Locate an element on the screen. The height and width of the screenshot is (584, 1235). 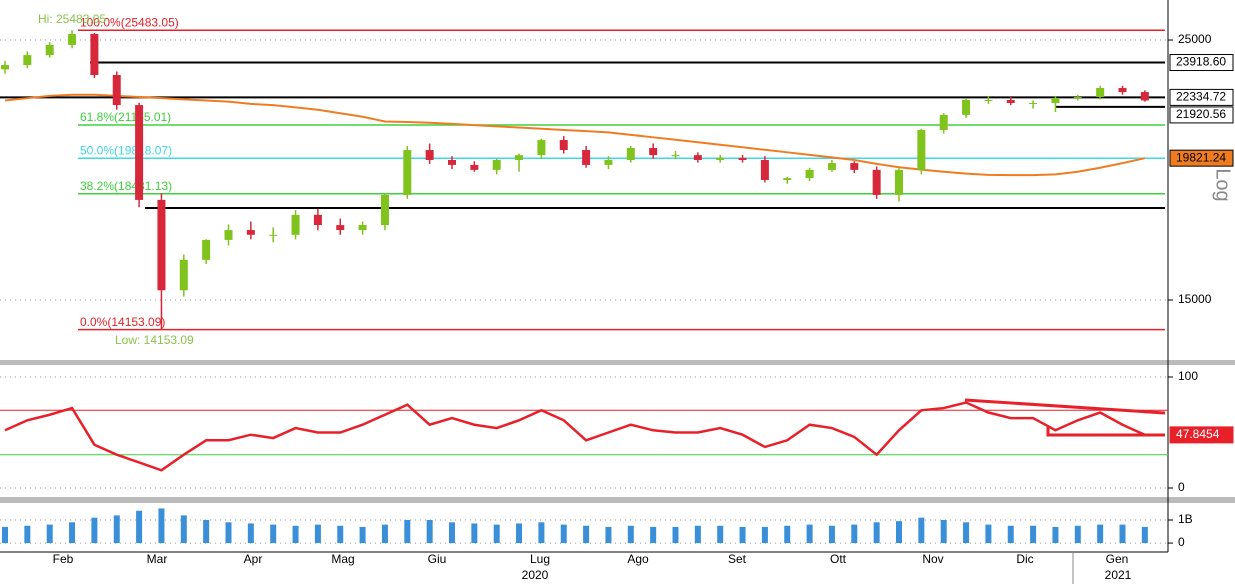
y-tick-label: 1B is located at coordinates (1185, 519).